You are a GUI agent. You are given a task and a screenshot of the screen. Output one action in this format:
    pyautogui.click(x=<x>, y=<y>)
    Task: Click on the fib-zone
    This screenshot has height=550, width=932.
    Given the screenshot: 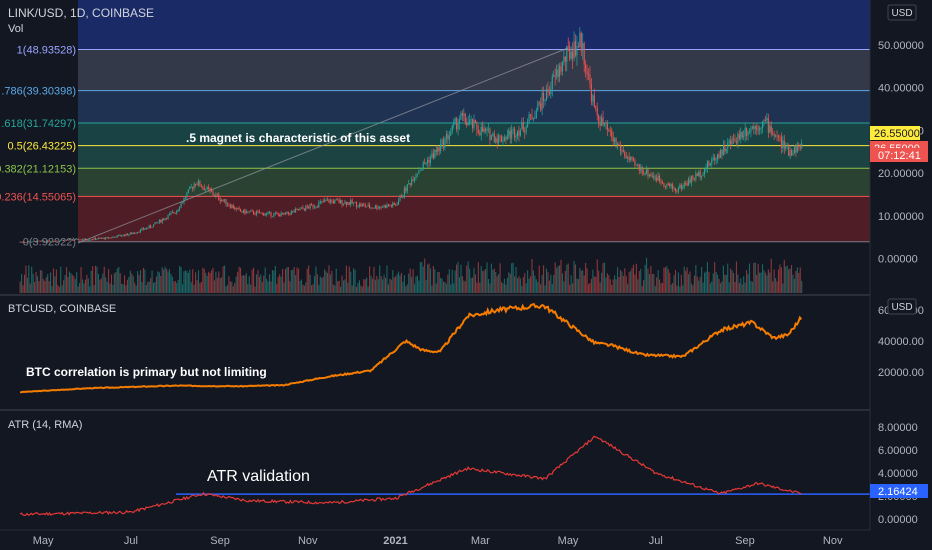 What is the action you would take?
    pyautogui.click(x=474, y=219)
    